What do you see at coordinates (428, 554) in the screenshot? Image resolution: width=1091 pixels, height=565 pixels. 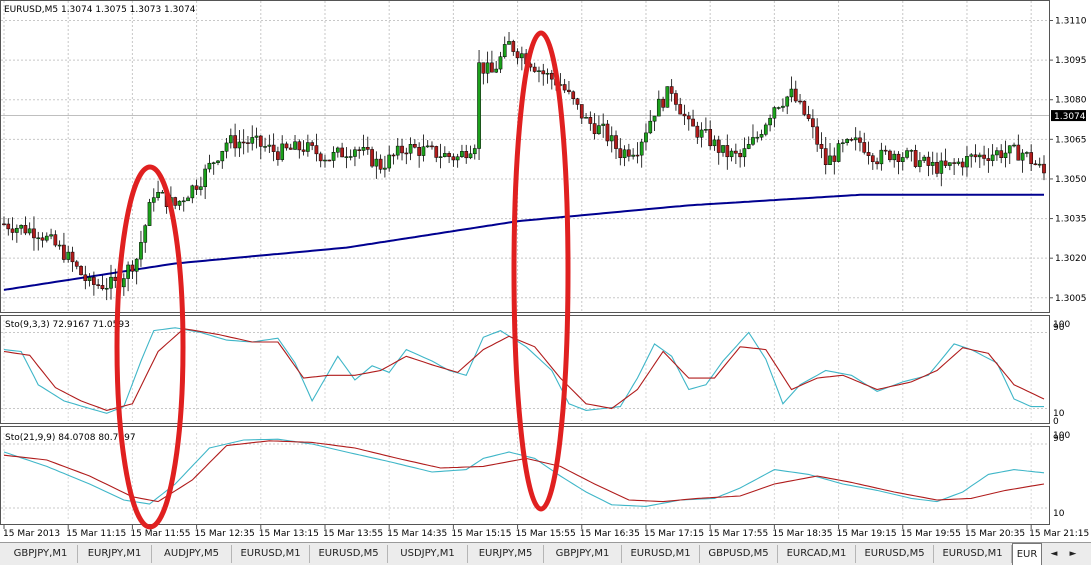 I see `chart-tab: USDJPY,M1` at bounding box center [428, 554].